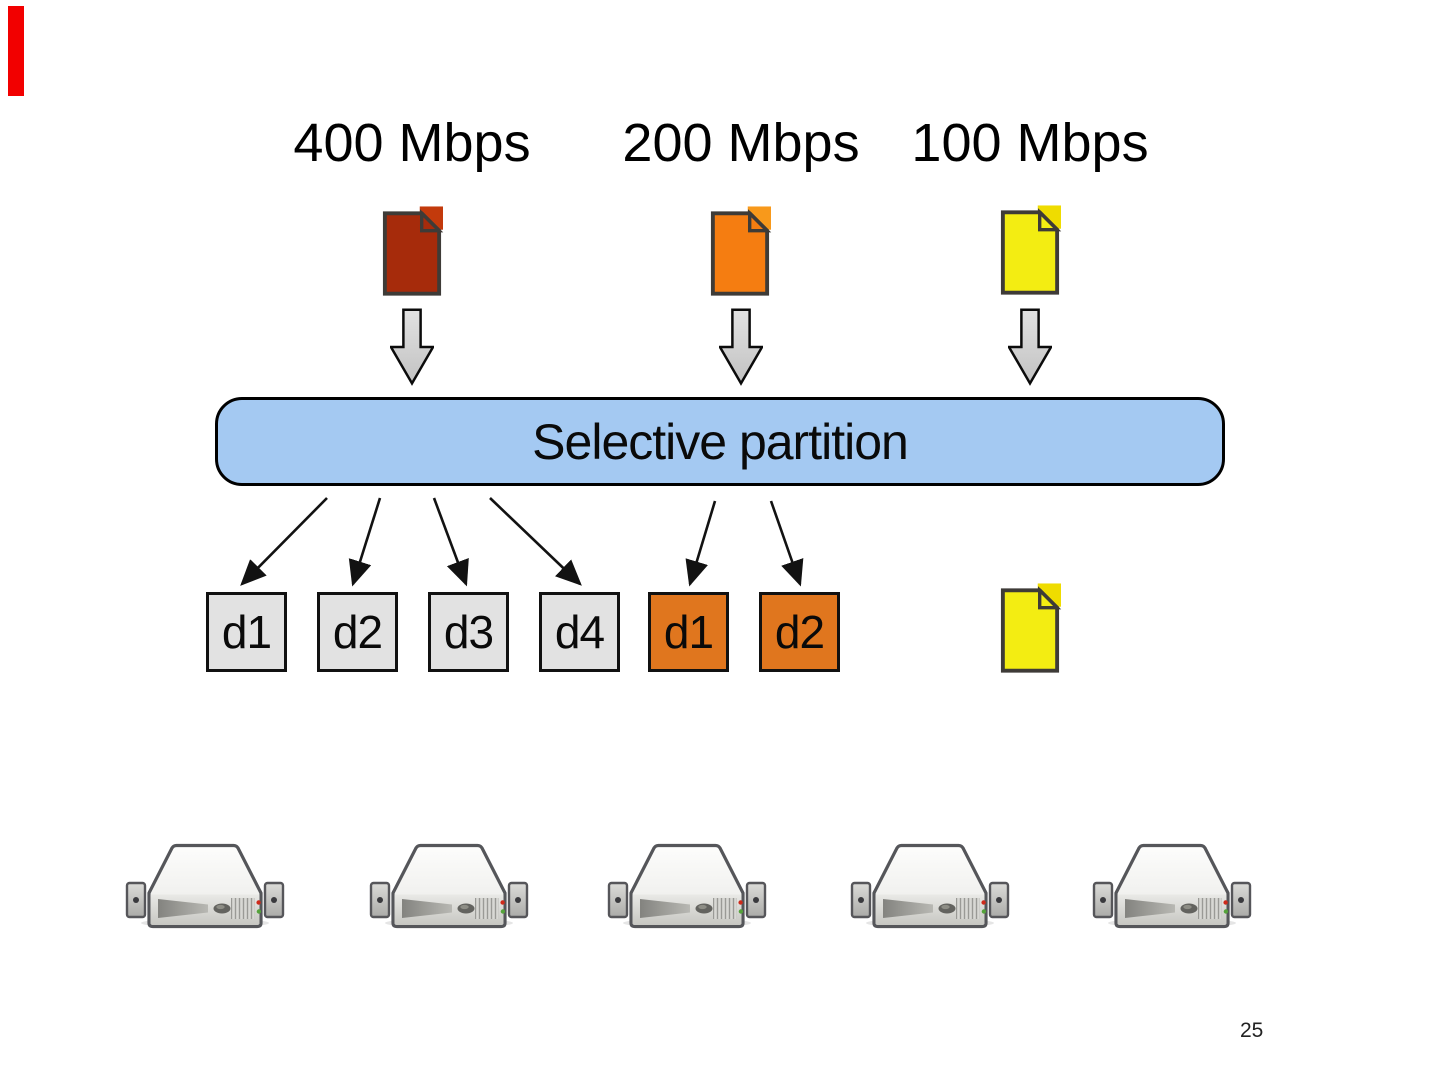 This screenshot has width=1440, height=1080. Describe the element at coordinates (1252, 1030) in the screenshot. I see `page-number: 25` at that location.